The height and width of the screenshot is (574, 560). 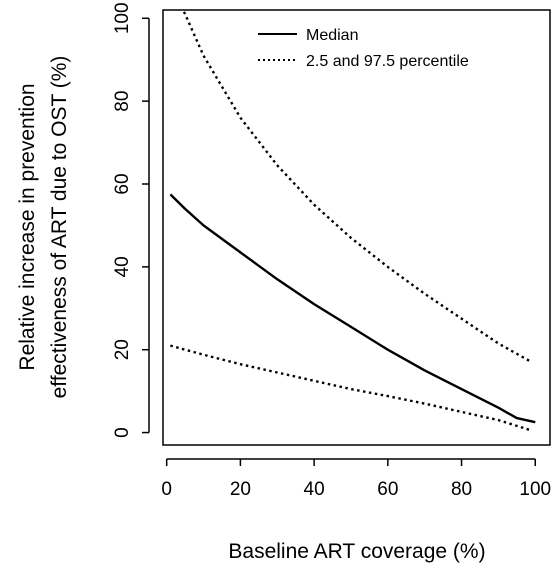 What do you see at coordinates (27, 226) in the screenshot?
I see `y-axis-title-line-1: Relative increase in prevention` at bounding box center [27, 226].